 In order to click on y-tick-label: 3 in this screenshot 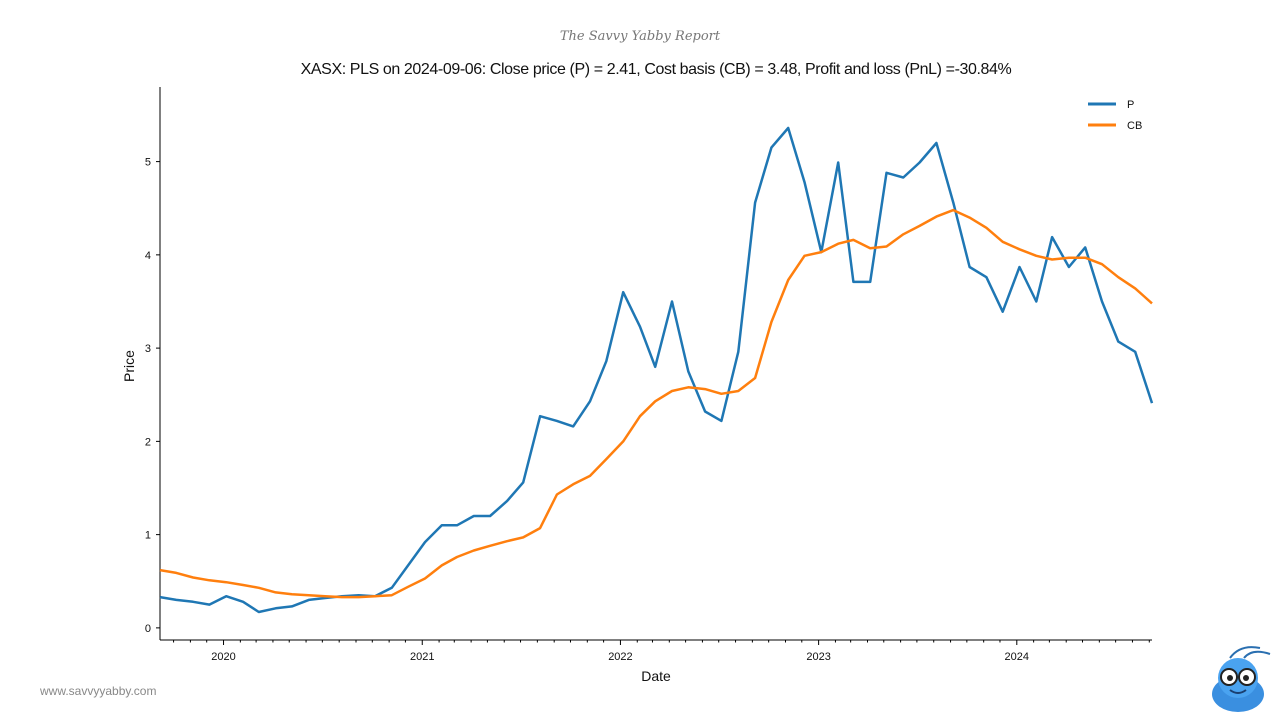, I will do `click(148, 349)`.